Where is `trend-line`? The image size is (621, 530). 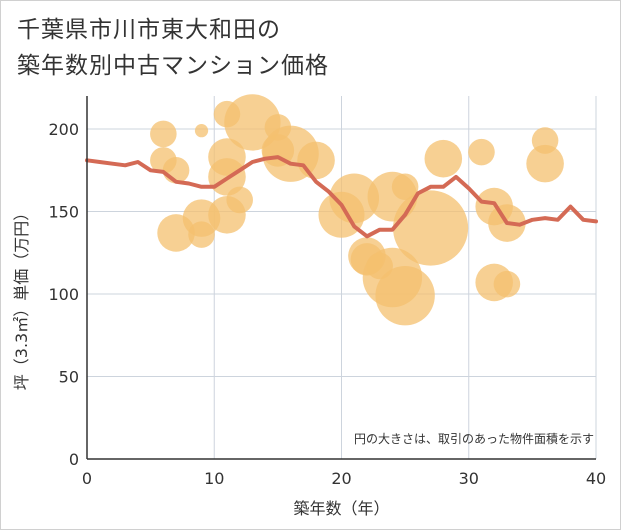 trend-line is located at coordinates (341, 197).